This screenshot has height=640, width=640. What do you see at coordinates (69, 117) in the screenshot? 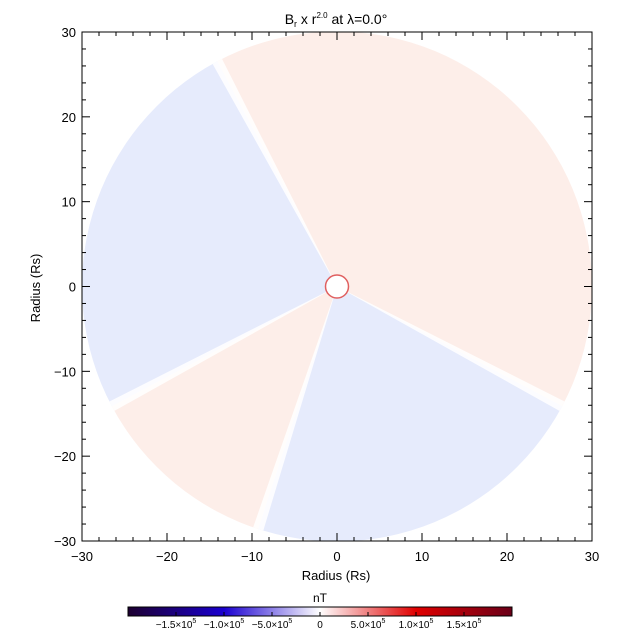
I see `y-tick-label: 20` at bounding box center [69, 117].